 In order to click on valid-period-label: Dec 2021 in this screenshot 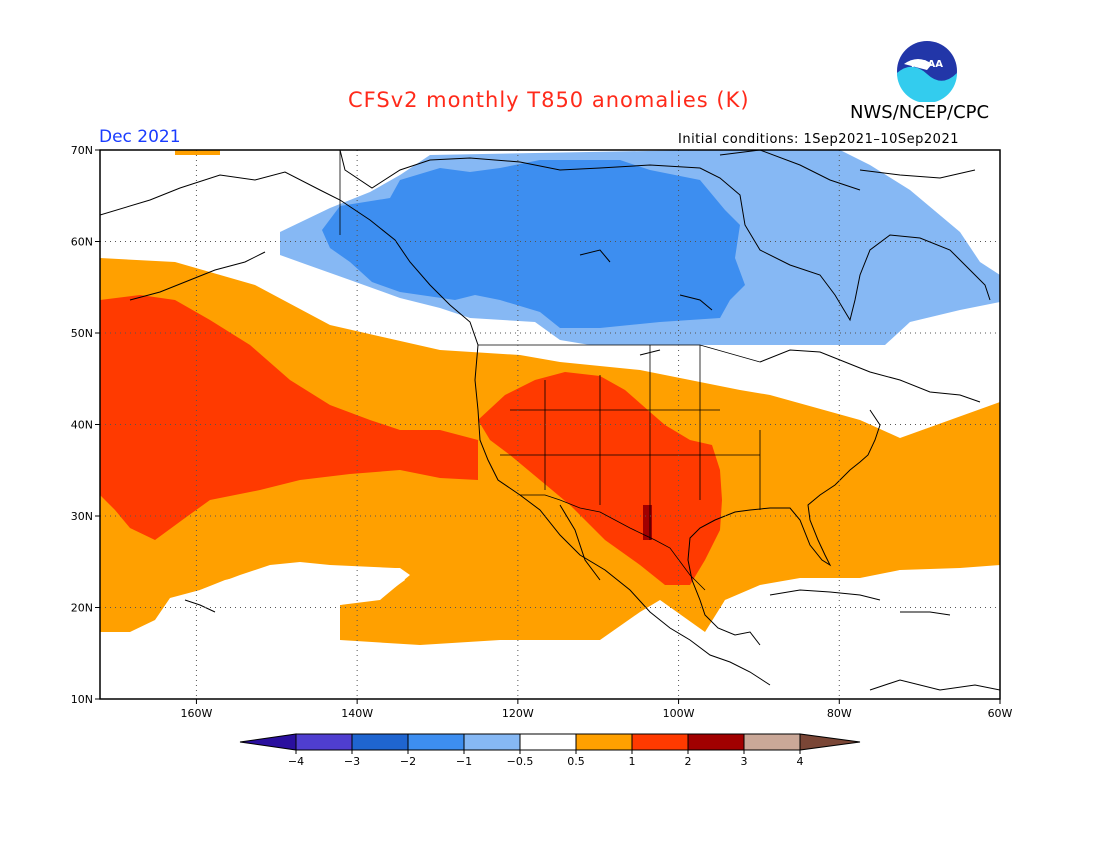, I will do `click(140, 137)`.